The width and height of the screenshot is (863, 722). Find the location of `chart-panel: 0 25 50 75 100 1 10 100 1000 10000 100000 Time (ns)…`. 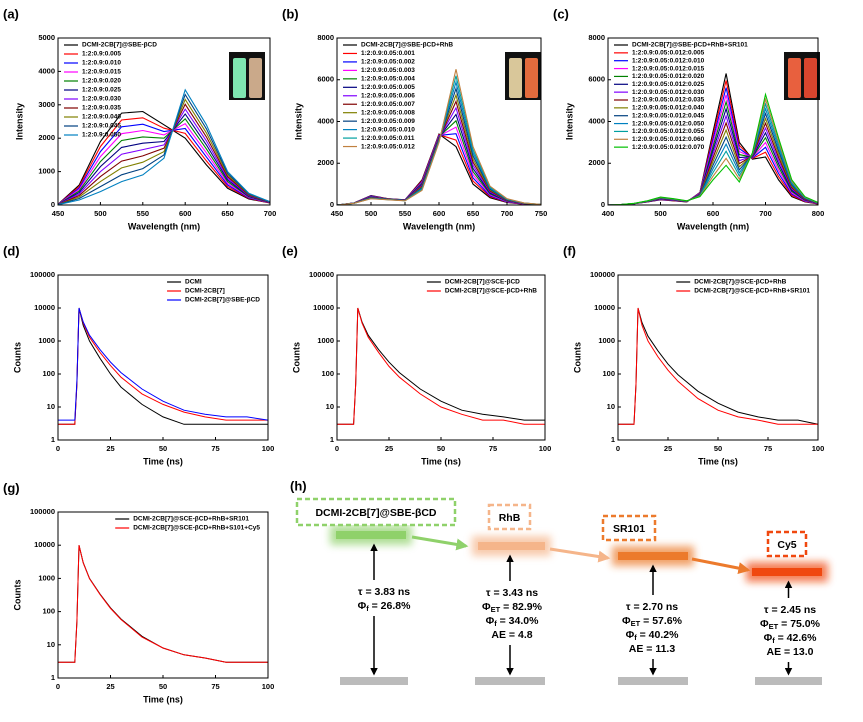

chart-panel: 0 25 50 75 100 1 10 100 1000 10000 100000 Time (ns)… is located at coordinates (693, 354).